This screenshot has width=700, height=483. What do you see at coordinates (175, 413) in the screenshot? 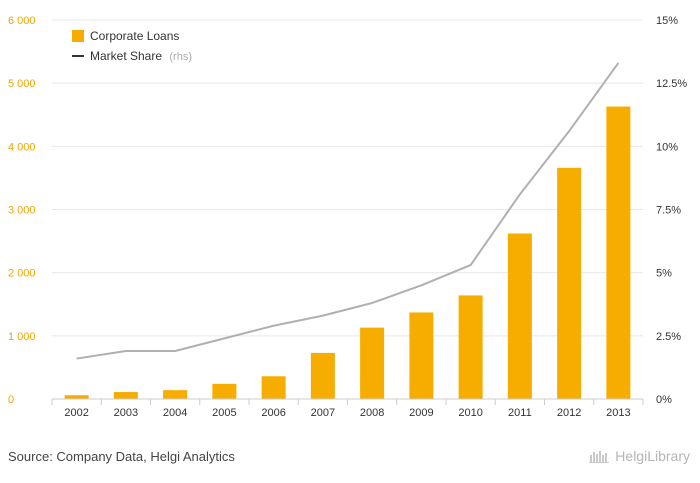
I see `x-tick-label: 2004` at bounding box center [175, 413].